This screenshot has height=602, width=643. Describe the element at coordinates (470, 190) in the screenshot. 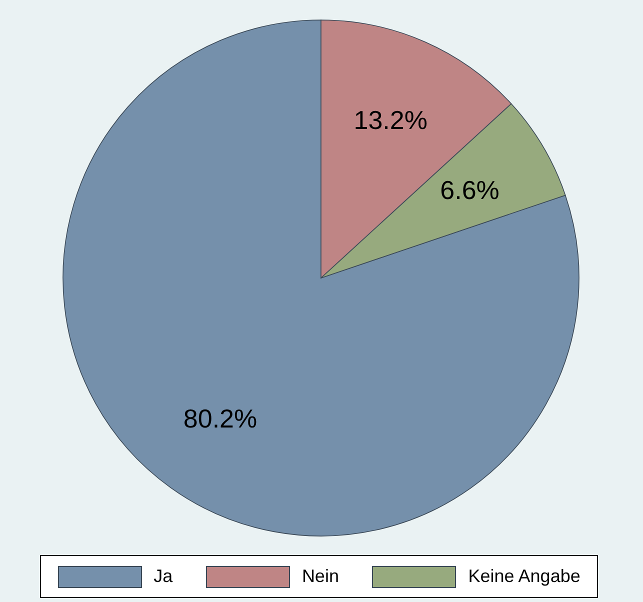

I see `data-label: 6.6%` at that location.